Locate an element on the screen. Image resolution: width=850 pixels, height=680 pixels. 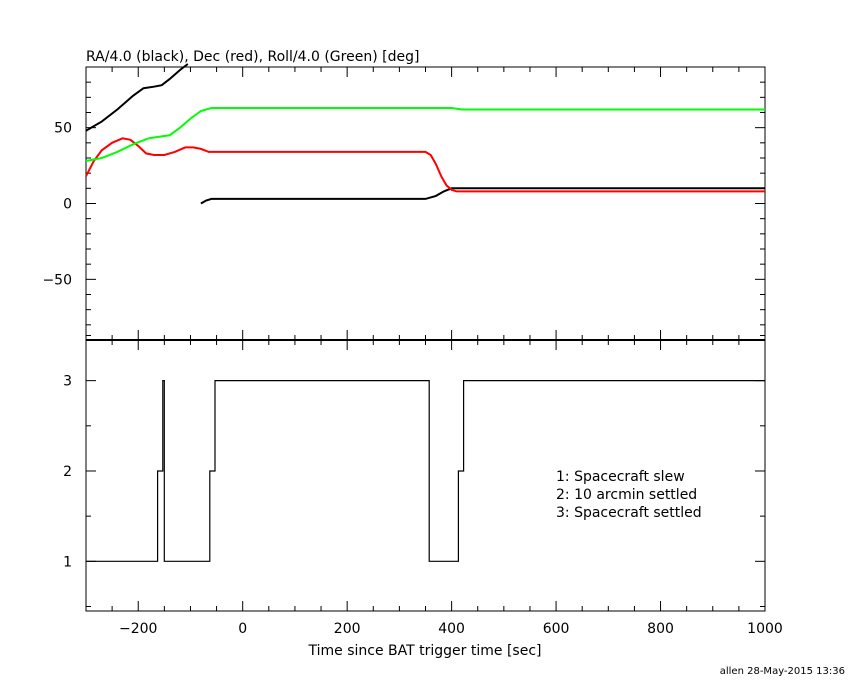
x-tick-label: 0 is located at coordinates (242, 629).